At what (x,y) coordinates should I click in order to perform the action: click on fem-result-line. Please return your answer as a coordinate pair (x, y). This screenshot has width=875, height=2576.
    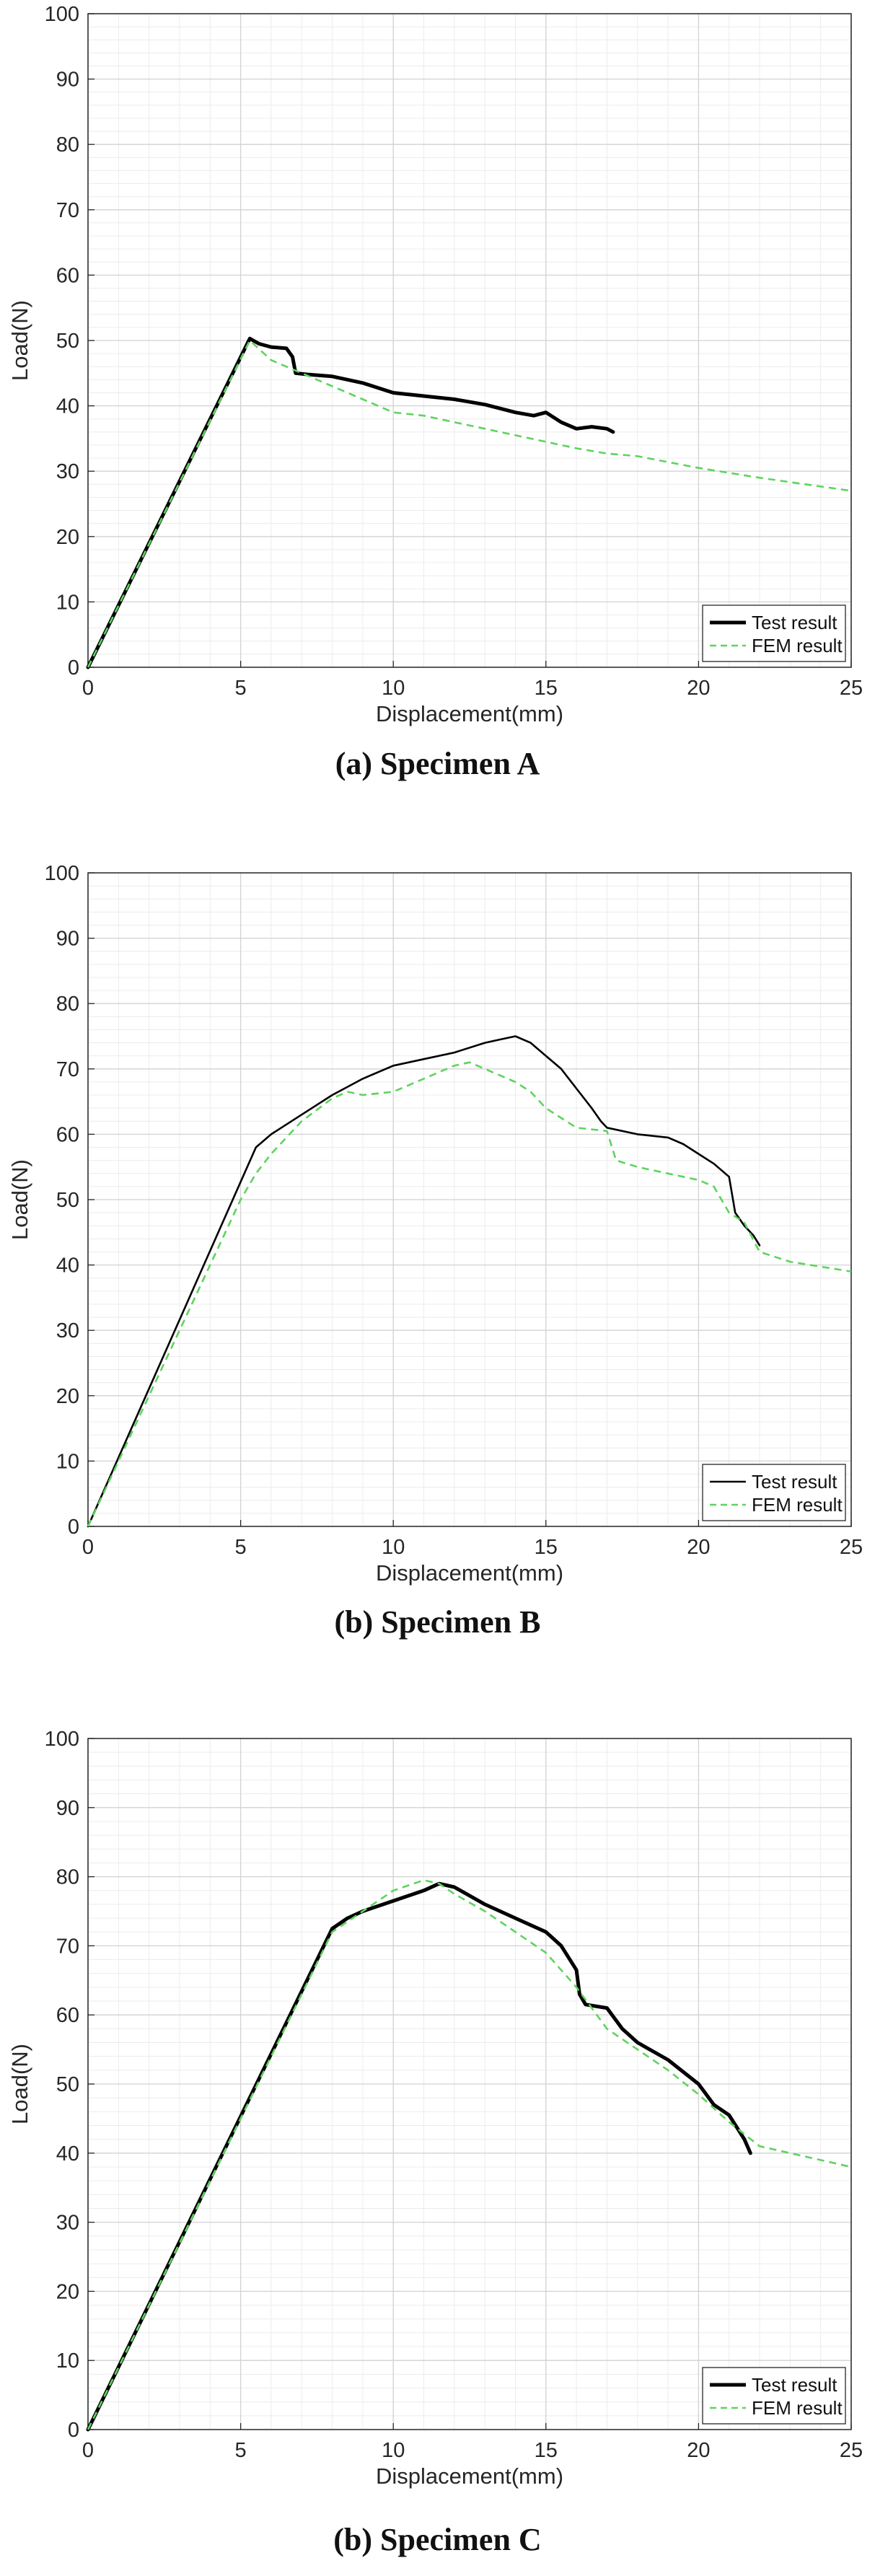
    Looking at the image, I should click on (470, 503).